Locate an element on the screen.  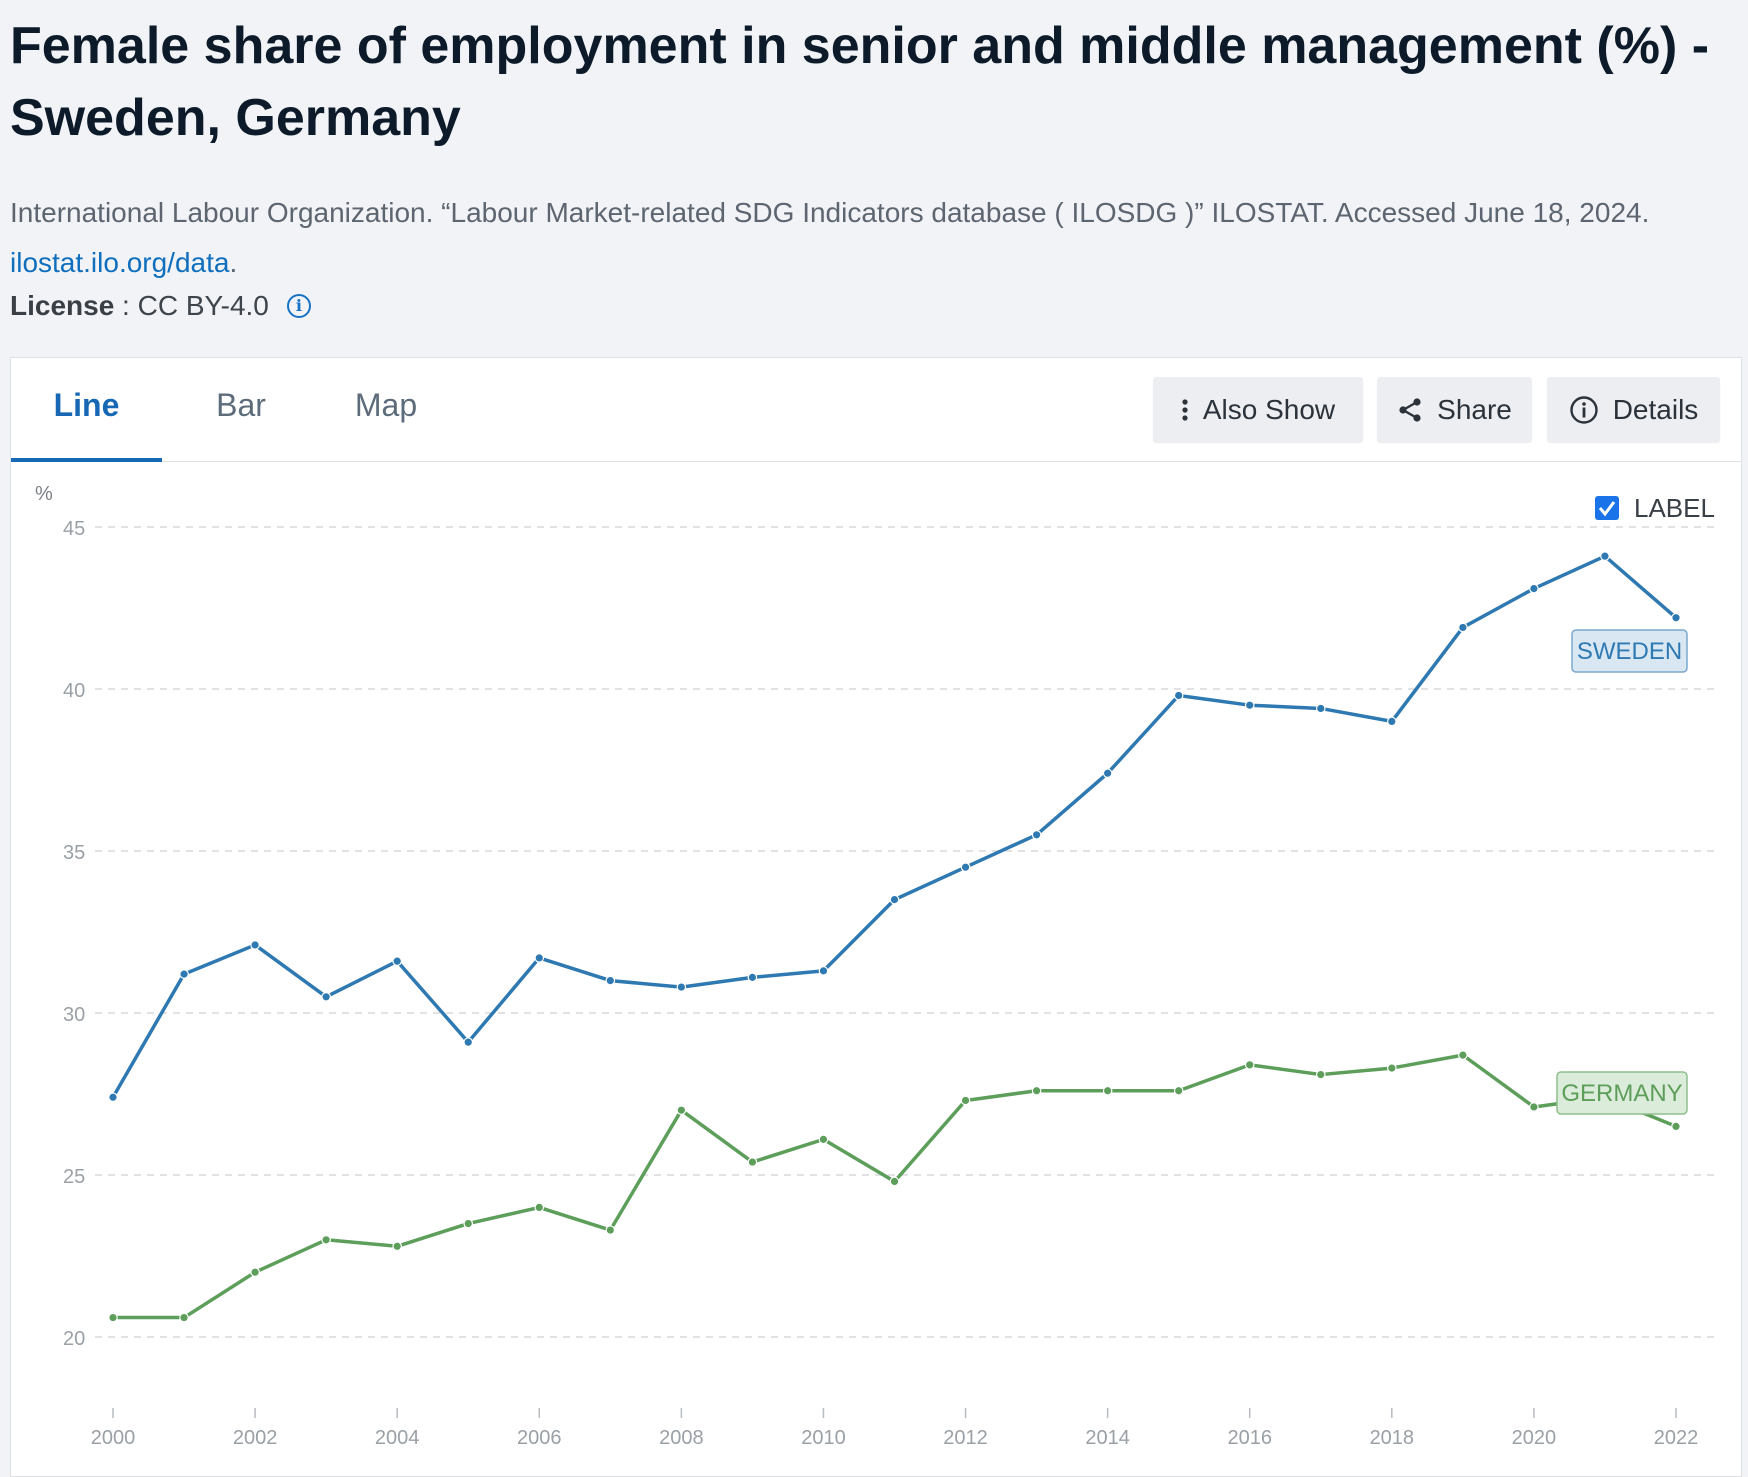
x-tick-label: 2012 is located at coordinates (965, 1438).